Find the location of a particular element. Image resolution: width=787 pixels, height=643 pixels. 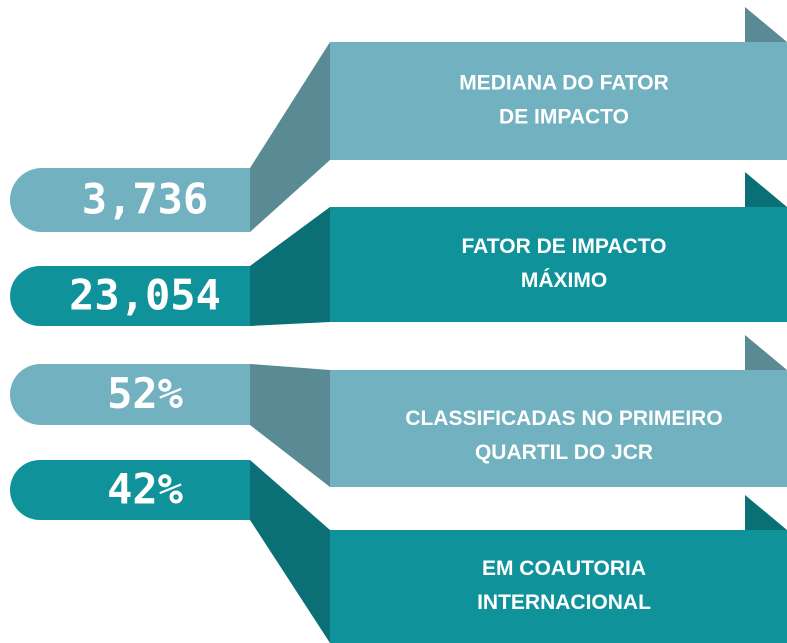

value-text: 23,054 is located at coordinates (145, 295).